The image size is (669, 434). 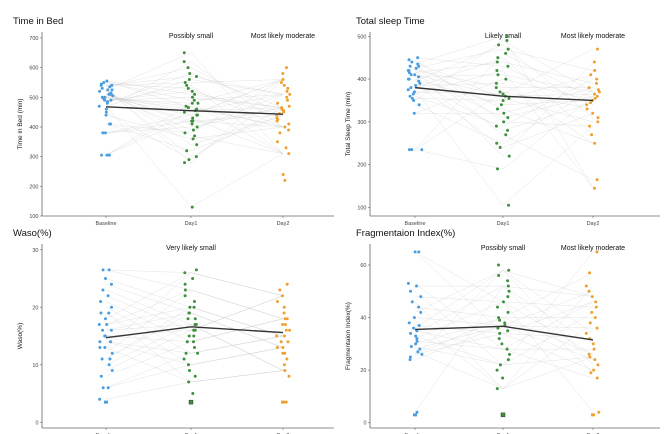 I want to click on mean-line, so click(x=194, y=110).